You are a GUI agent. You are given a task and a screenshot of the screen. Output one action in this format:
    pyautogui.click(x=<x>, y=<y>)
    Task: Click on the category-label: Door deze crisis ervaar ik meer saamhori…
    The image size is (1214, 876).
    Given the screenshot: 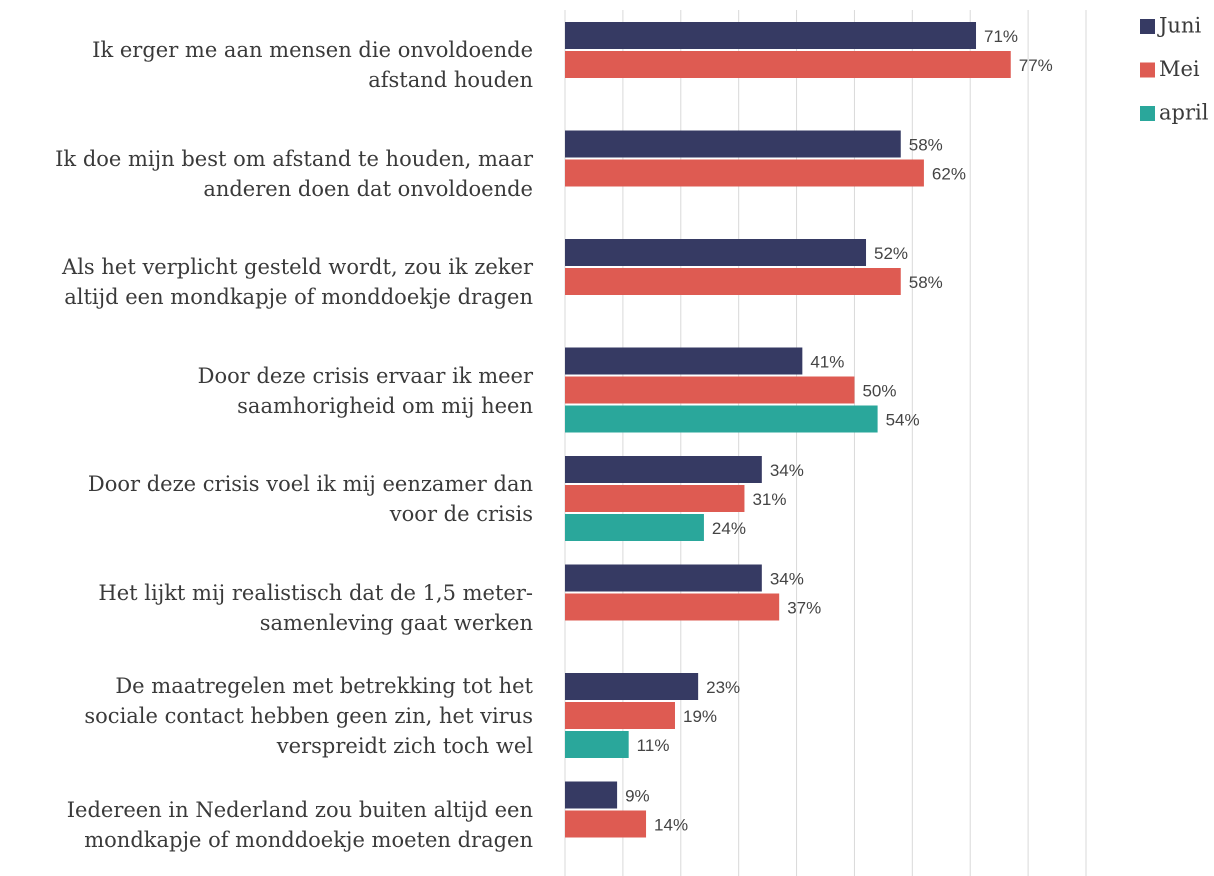 What is the action you would take?
    pyautogui.click(x=365, y=390)
    